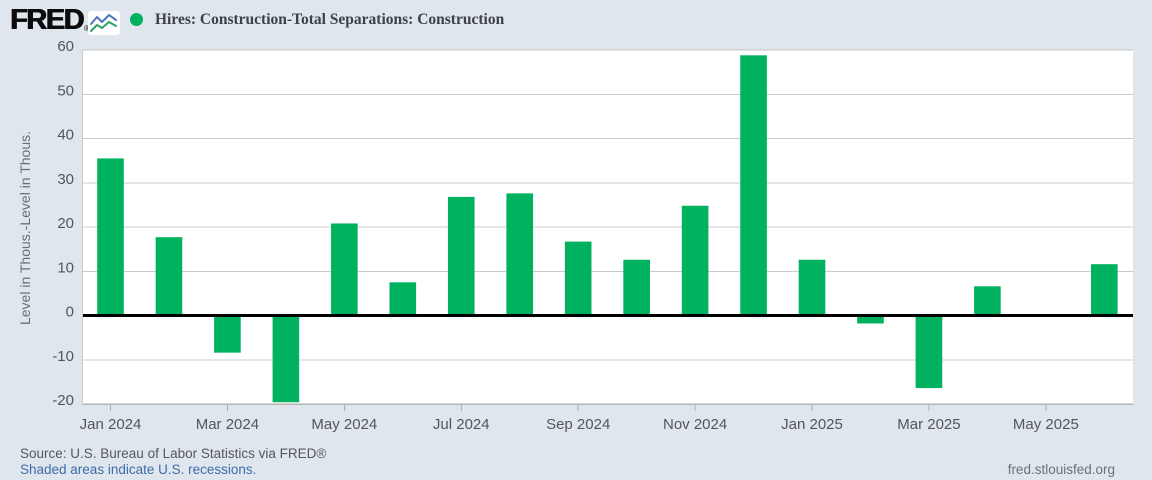 The height and width of the screenshot is (480, 1152). What do you see at coordinates (65, 267) in the screenshot?
I see `y-tick-label: 10` at bounding box center [65, 267].